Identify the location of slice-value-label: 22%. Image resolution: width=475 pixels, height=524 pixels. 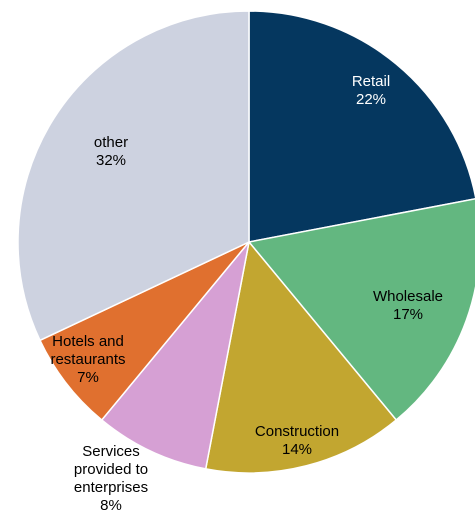
(371, 99).